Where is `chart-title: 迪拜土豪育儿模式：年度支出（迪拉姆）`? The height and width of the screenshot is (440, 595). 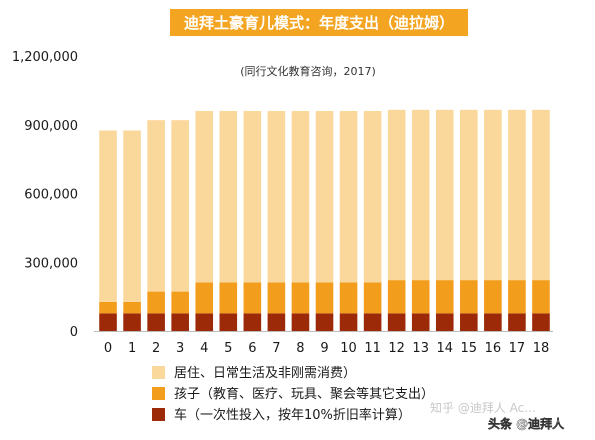
chart-title: 迪拜土豪育儿模式：年度支出（迪拉姆） is located at coordinates (319, 23).